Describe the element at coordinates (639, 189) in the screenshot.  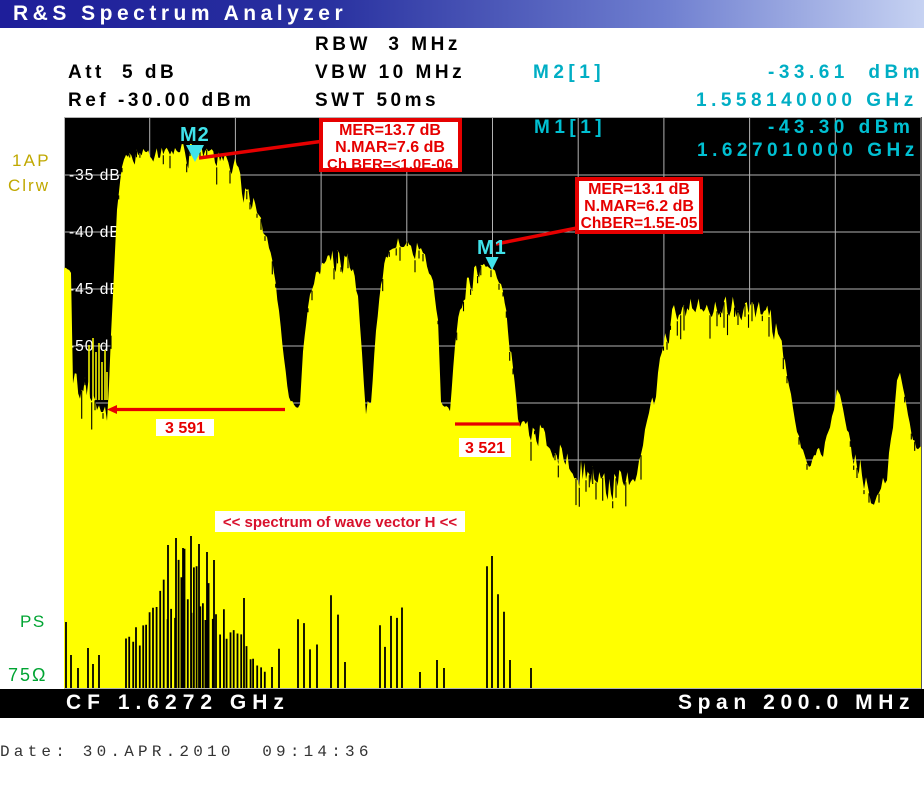
I see `svg-text: MER=13.1 dB` at that location.